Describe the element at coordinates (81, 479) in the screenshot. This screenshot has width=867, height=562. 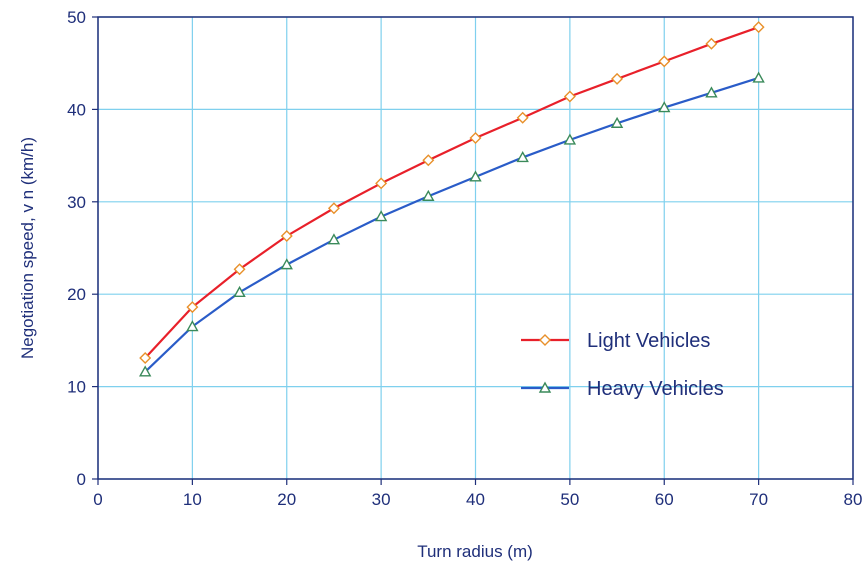
I see `y-tick-label-0: 0` at that location.